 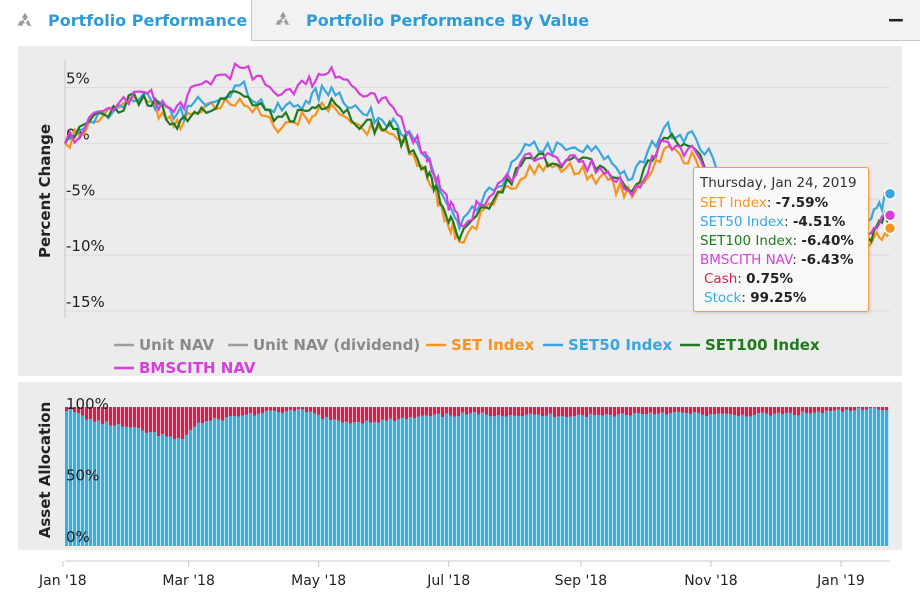 What do you see at coordinates (87, 404) in the screenshot?
I see `y-tick-label: 100%` at bounding box center [87, 404].